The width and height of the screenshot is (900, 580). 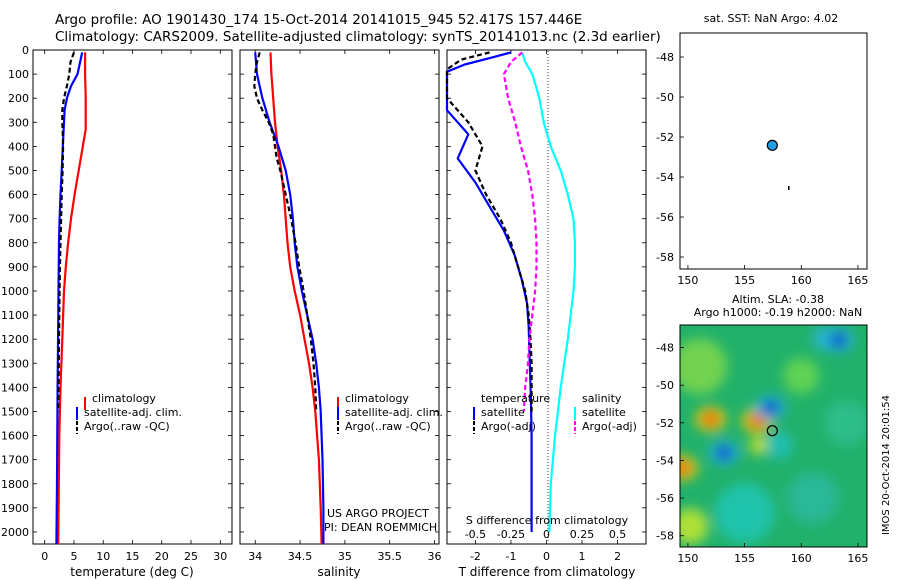 What do you see at coordinates (15, 460) in the screenshot?
I see `y-tick-label: 1700` at bounding box center [15, 460].